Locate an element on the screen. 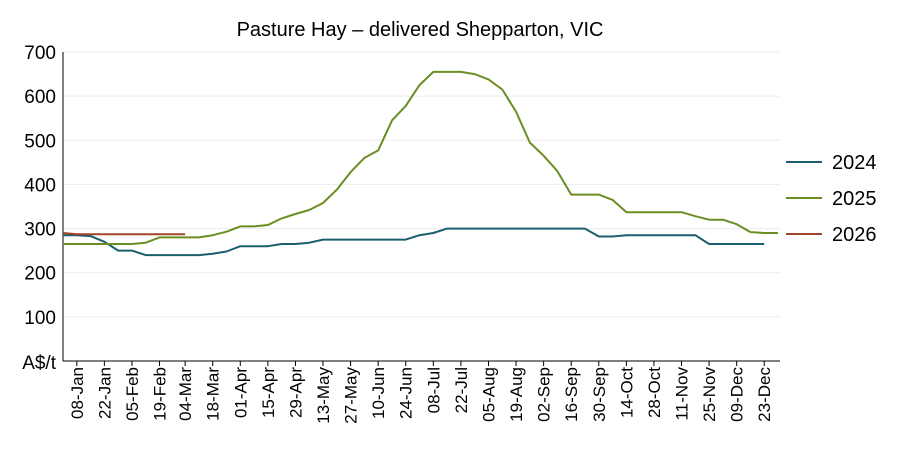 This screenshot has width=900, height=450. x-tick-label-02-Sep: 02-Sep is located at coordinates (544, 394).